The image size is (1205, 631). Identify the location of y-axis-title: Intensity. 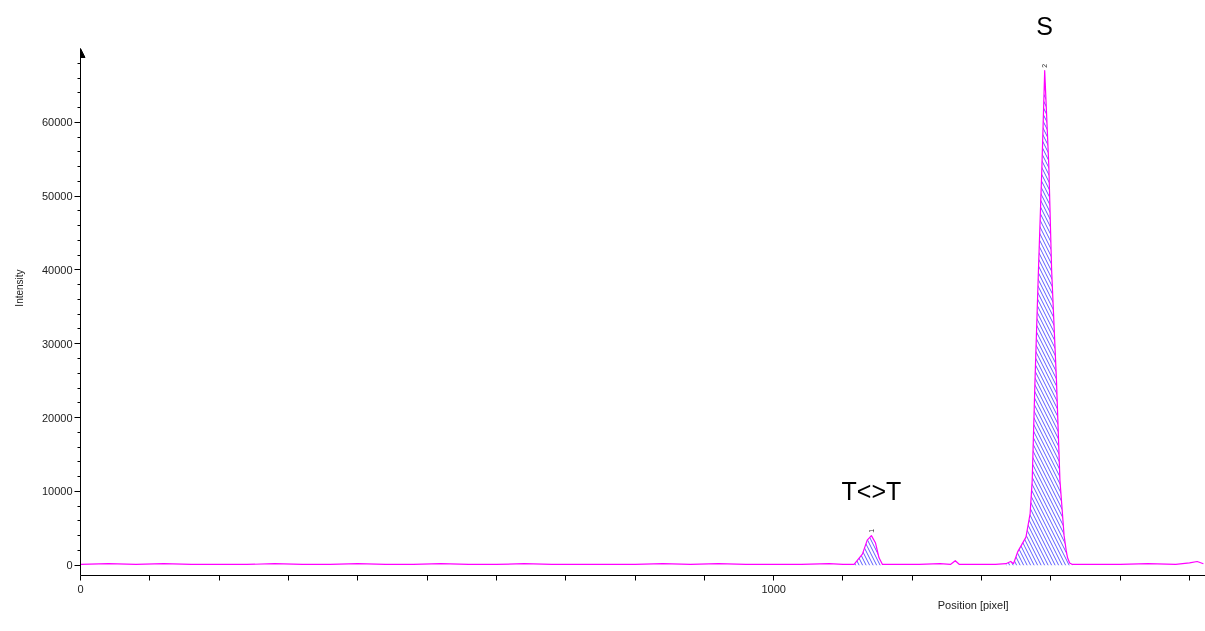
(19, 288).